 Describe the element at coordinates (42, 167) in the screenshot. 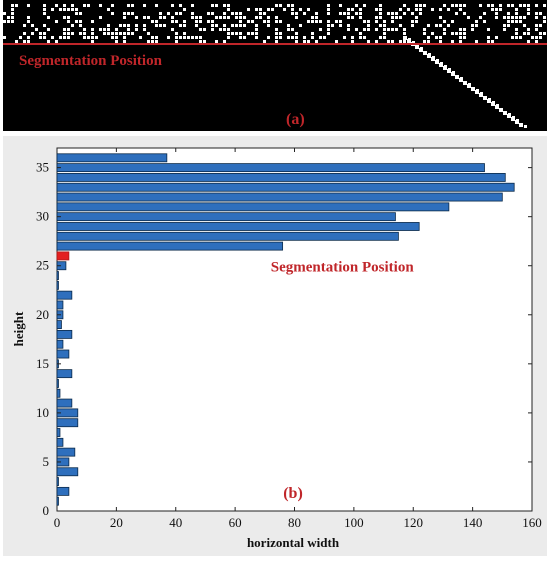

I see `y-tick-label-35: 35` at that location.